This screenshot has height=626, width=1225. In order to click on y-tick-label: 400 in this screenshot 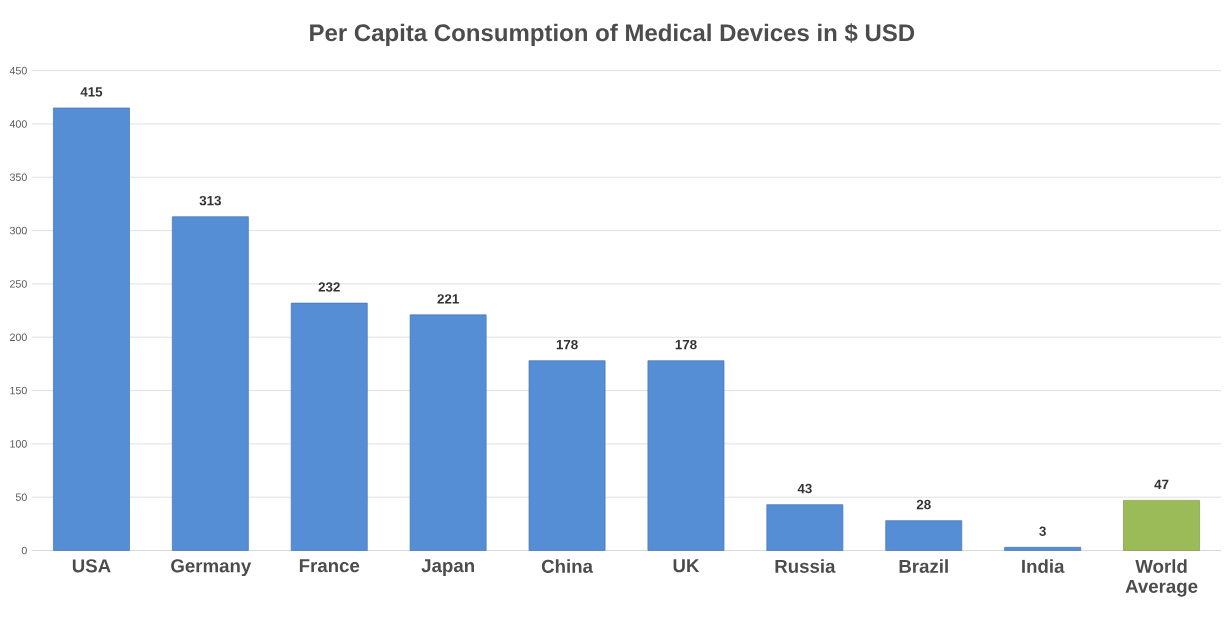, I will do `click(18, 123)`.